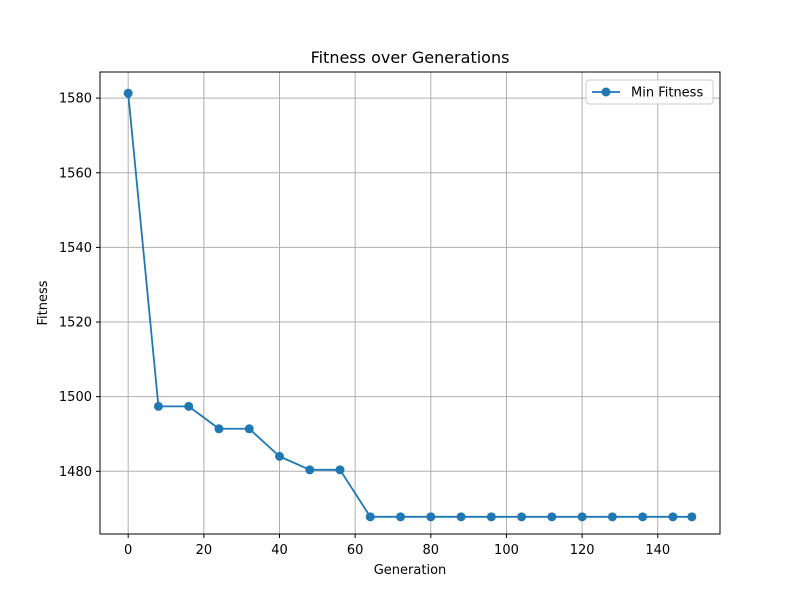 Image resolution: width=800 pixels, height=600 pixels. I want to click on legend: Min Fitness, so click(649, 92).